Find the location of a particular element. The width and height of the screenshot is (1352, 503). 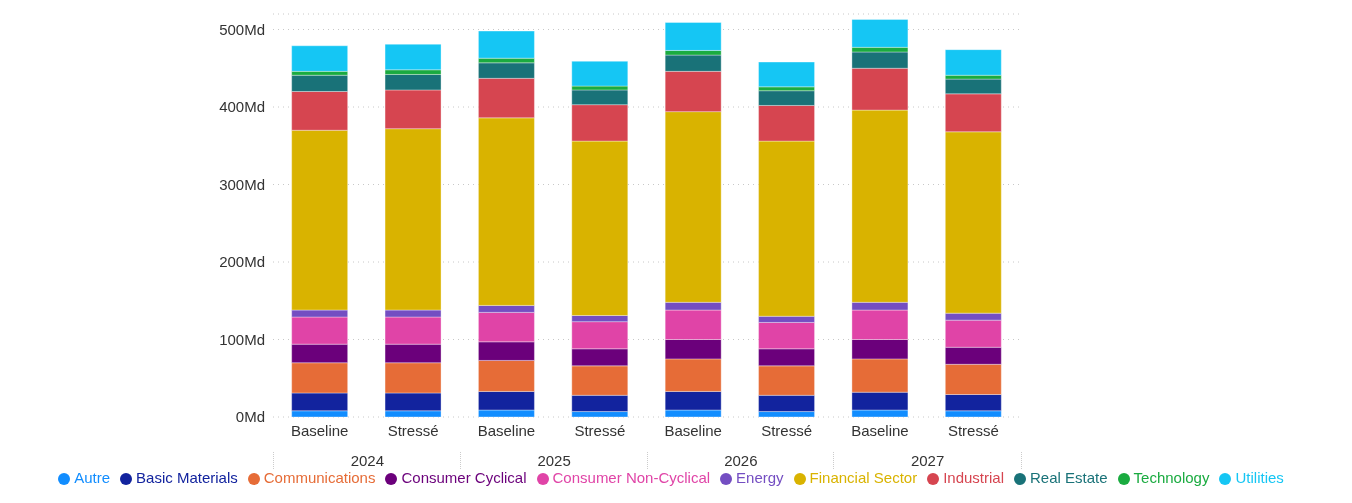

legend-label: Financial Sector is located at coordinates (863, 477).